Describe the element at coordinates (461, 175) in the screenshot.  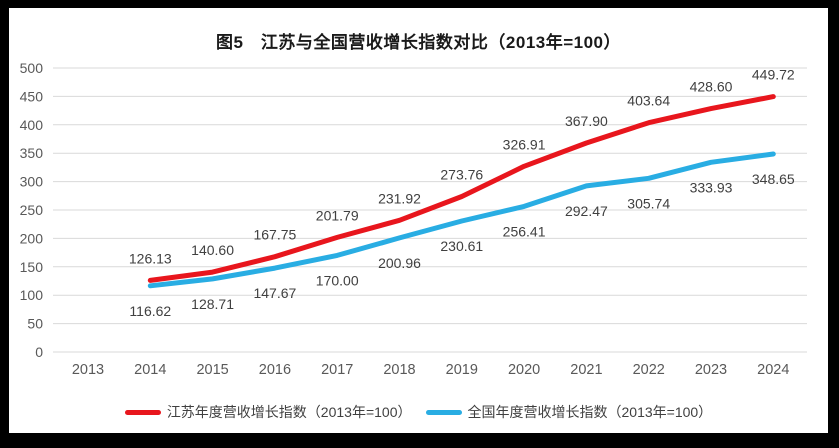
I see `data-label: 273.76` at that location.